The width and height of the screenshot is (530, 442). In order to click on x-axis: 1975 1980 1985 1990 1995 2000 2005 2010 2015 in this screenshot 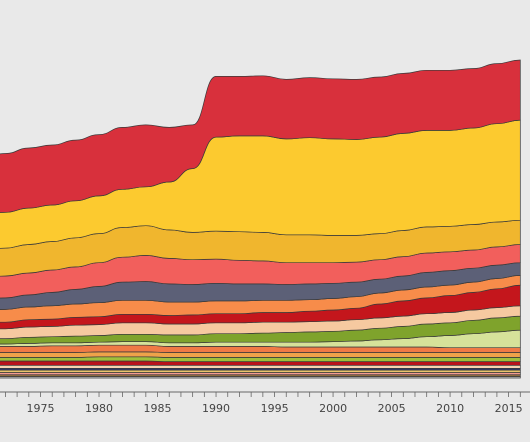, I will do `click(265, 403)`.